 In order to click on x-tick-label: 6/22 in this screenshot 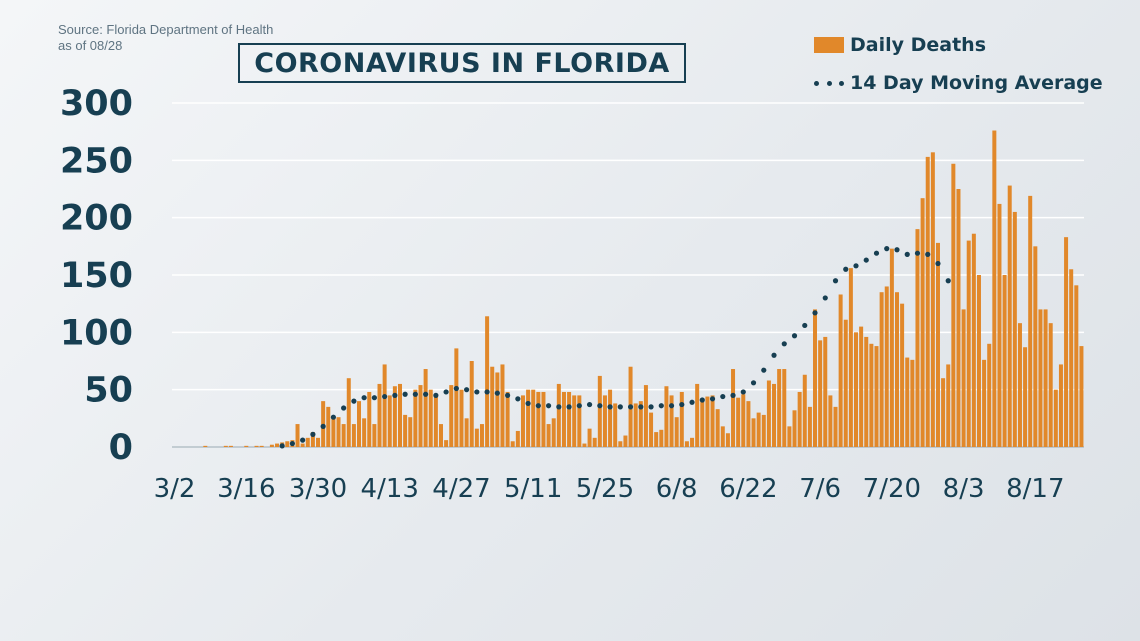, I will do `click(748, 489)`.